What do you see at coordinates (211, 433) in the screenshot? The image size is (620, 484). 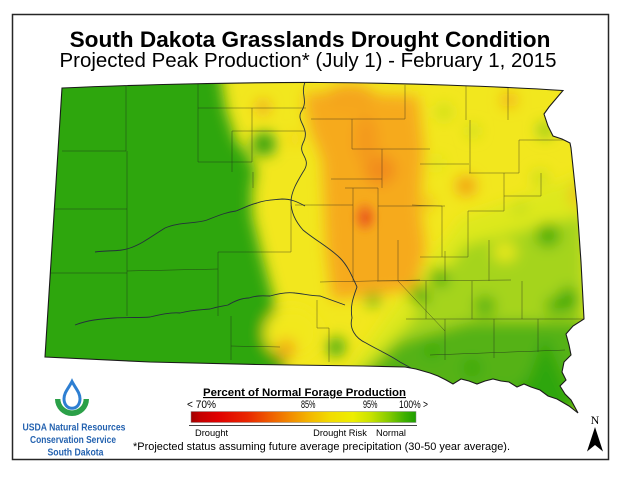 I see `svg-text: Drought` at bounding box center [211, 433].